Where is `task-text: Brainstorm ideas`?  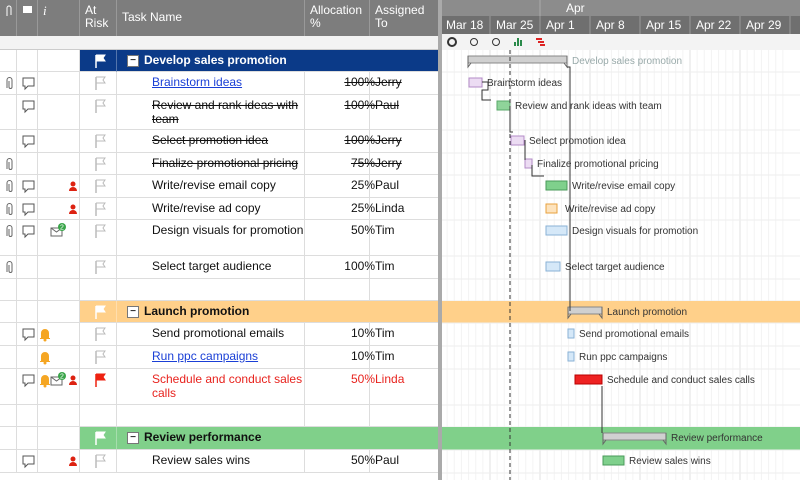 task-text: Brainstorm ideas is located at coordinates (197, 82).